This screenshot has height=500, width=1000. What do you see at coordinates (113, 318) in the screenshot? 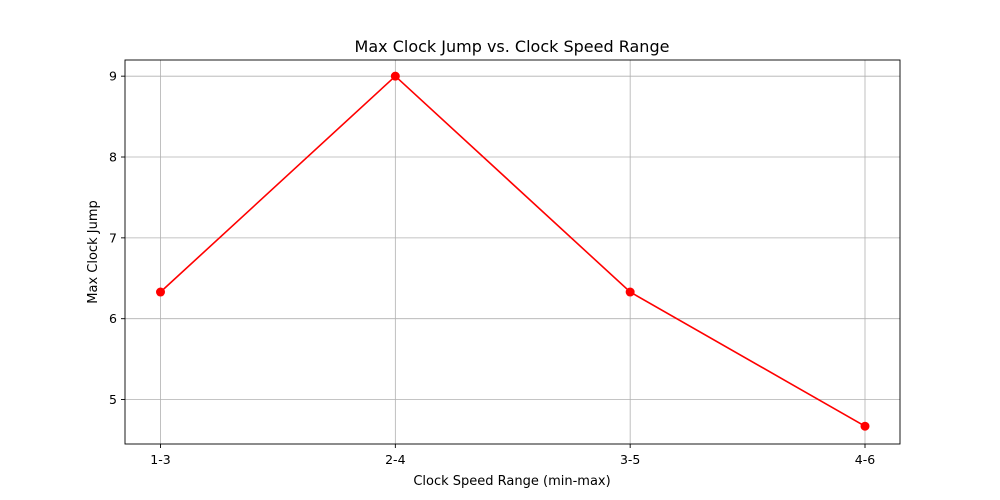
I see `y-tick-label: 6` at bounding box center [113, 318].